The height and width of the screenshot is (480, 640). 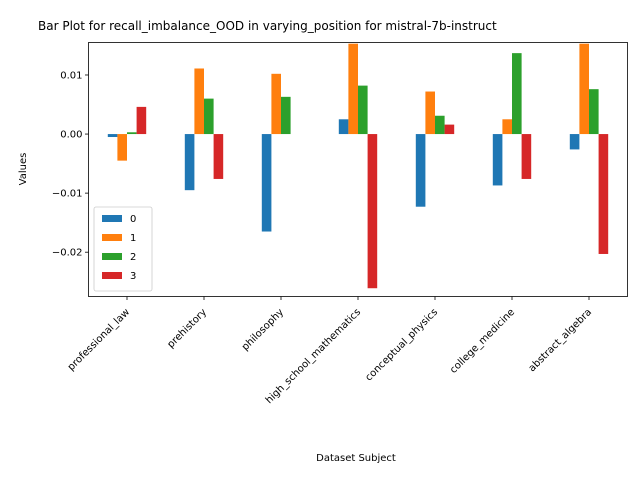 What do you see at coordinates (141, 120) in the screenshot?
I see `bar-series-3-professional_law` at bounding box center [141, 120].